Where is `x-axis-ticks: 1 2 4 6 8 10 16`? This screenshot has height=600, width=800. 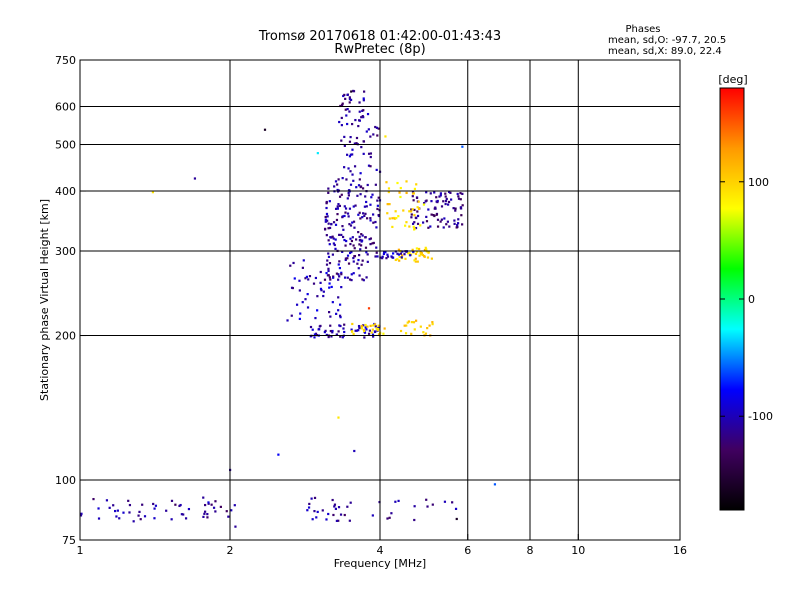 x-axis-ticks: 1 2 4 6 8 10 16 is located at coordinates (382, 545).